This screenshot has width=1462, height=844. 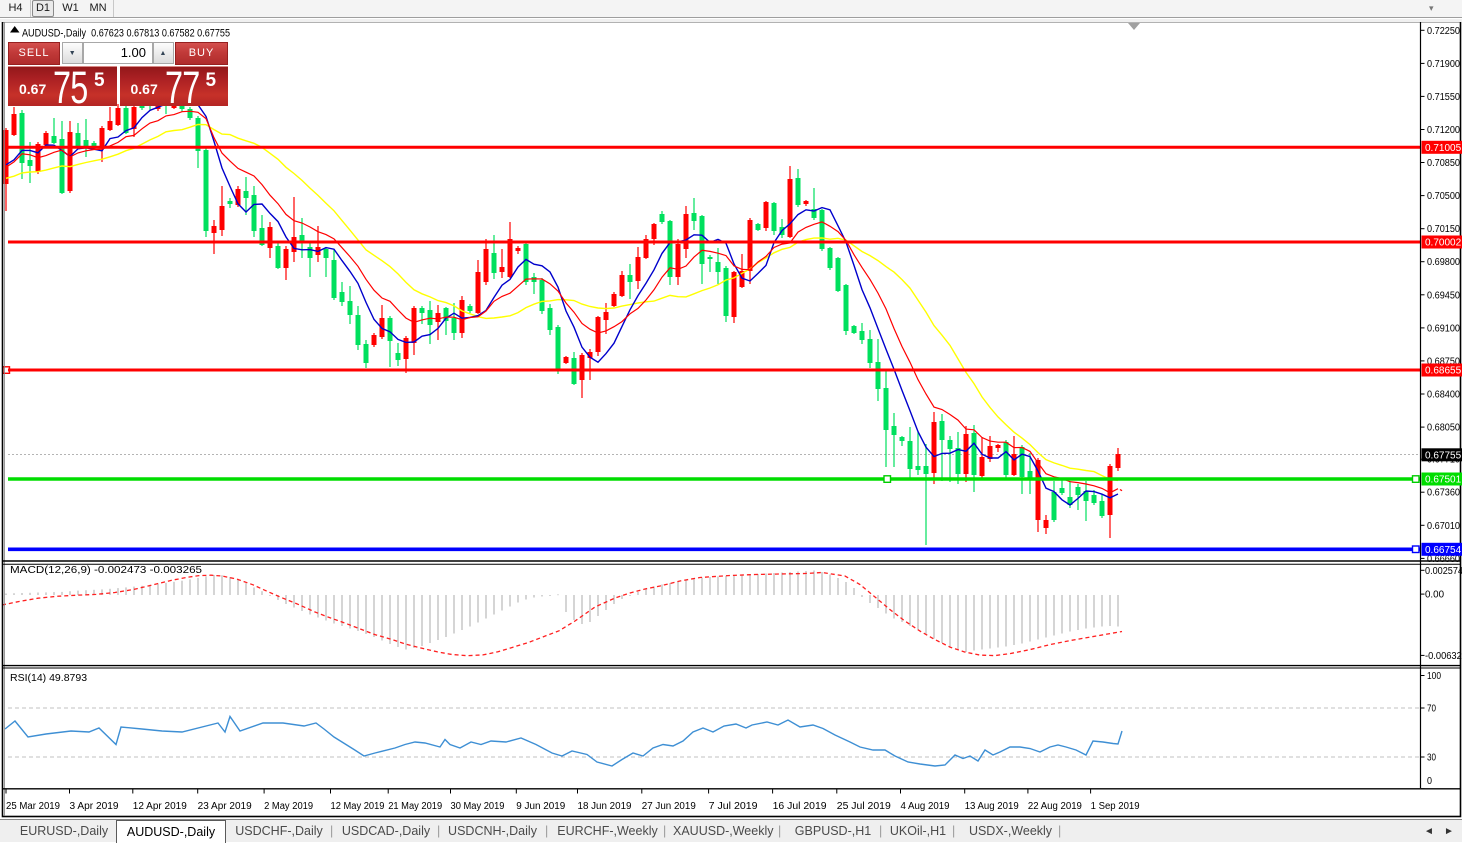 What do you see at coordinates (1443, 428) in the screenshot?
I see `svg-text: 0.68050` at bounding box center [1443, 428].